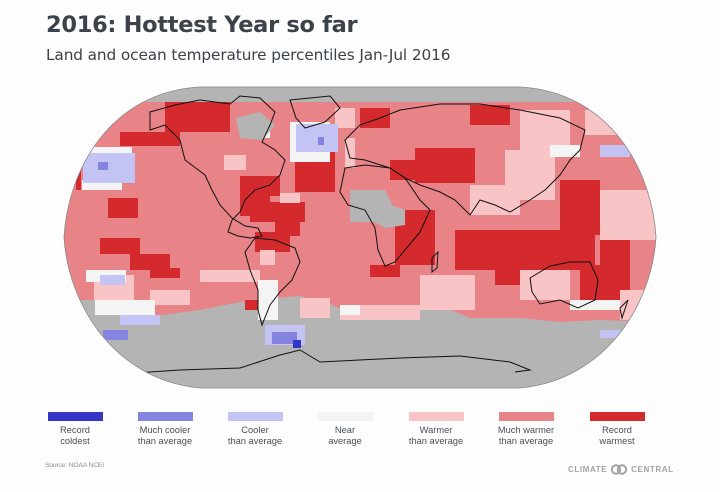 The image size is (720, 492). What do you see at coordinates (588, 469) in the screenshot?
I see `brand-left-text: CLIMATE` at bounding box center [588, 469].